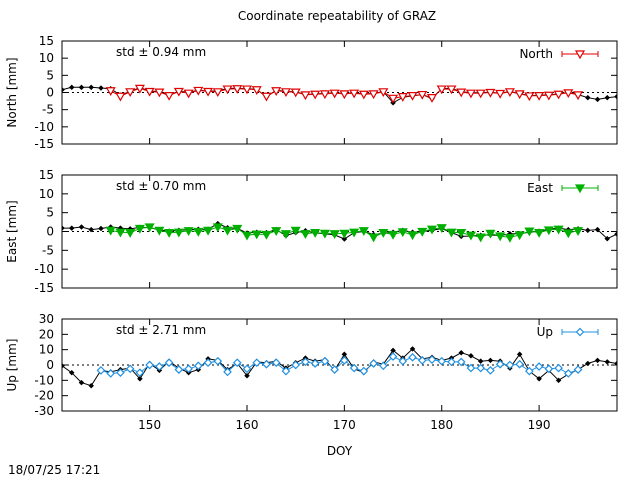  Describe the element at coordinates (46, 350) in the screenshot. I see `ytick-label-up: 10` at that location.